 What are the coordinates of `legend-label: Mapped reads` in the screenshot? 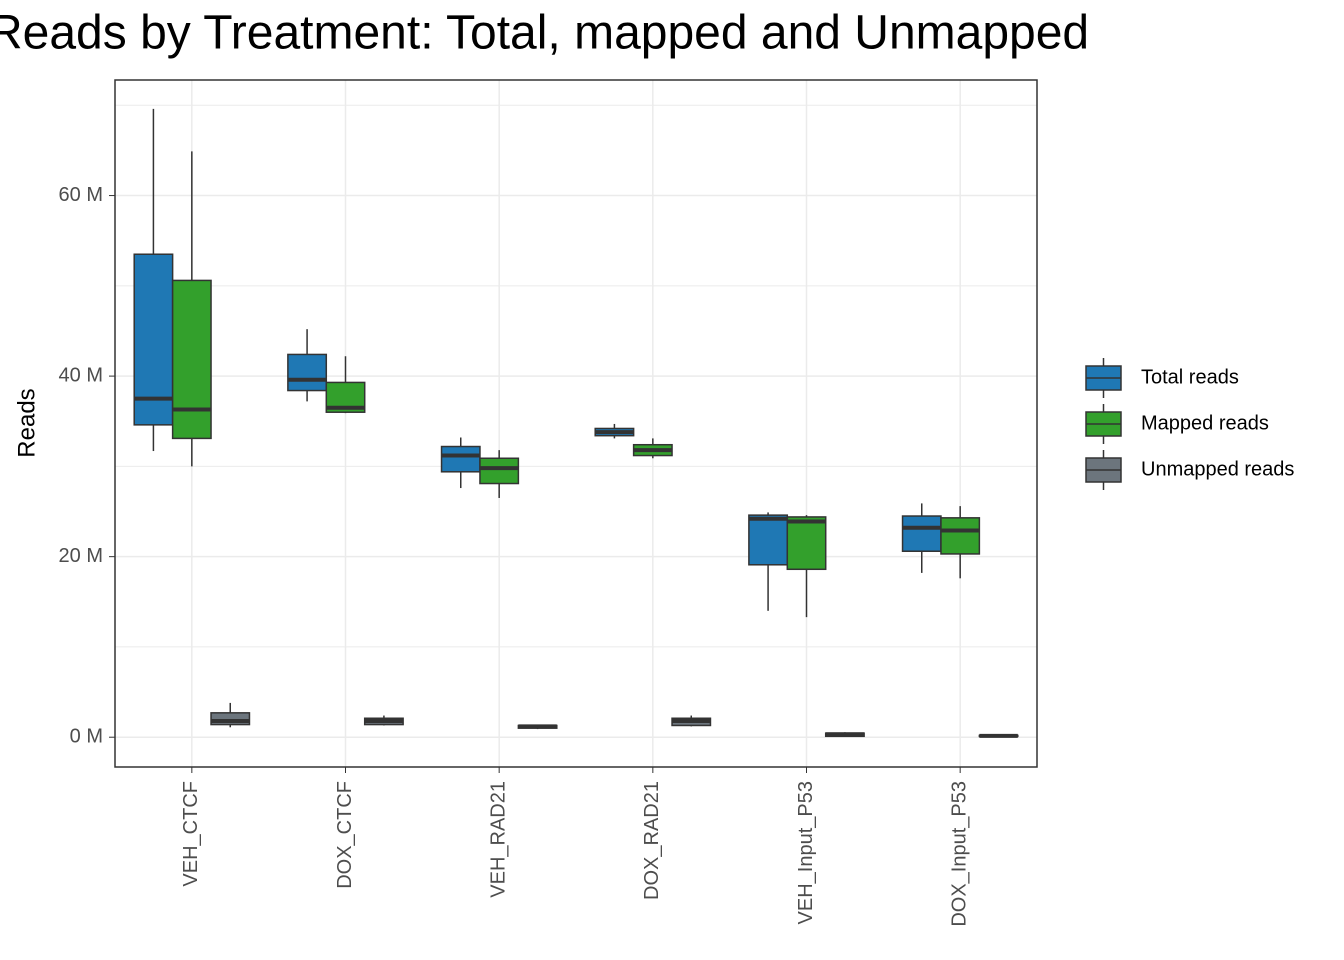 It's located at (1205, 423).